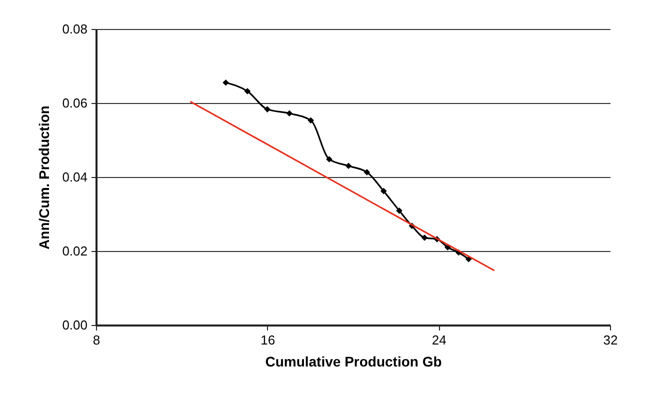 The width and height of the screenshot is (654, 400). I want to click on y-tick-label: 0.06, so click(75, 103).